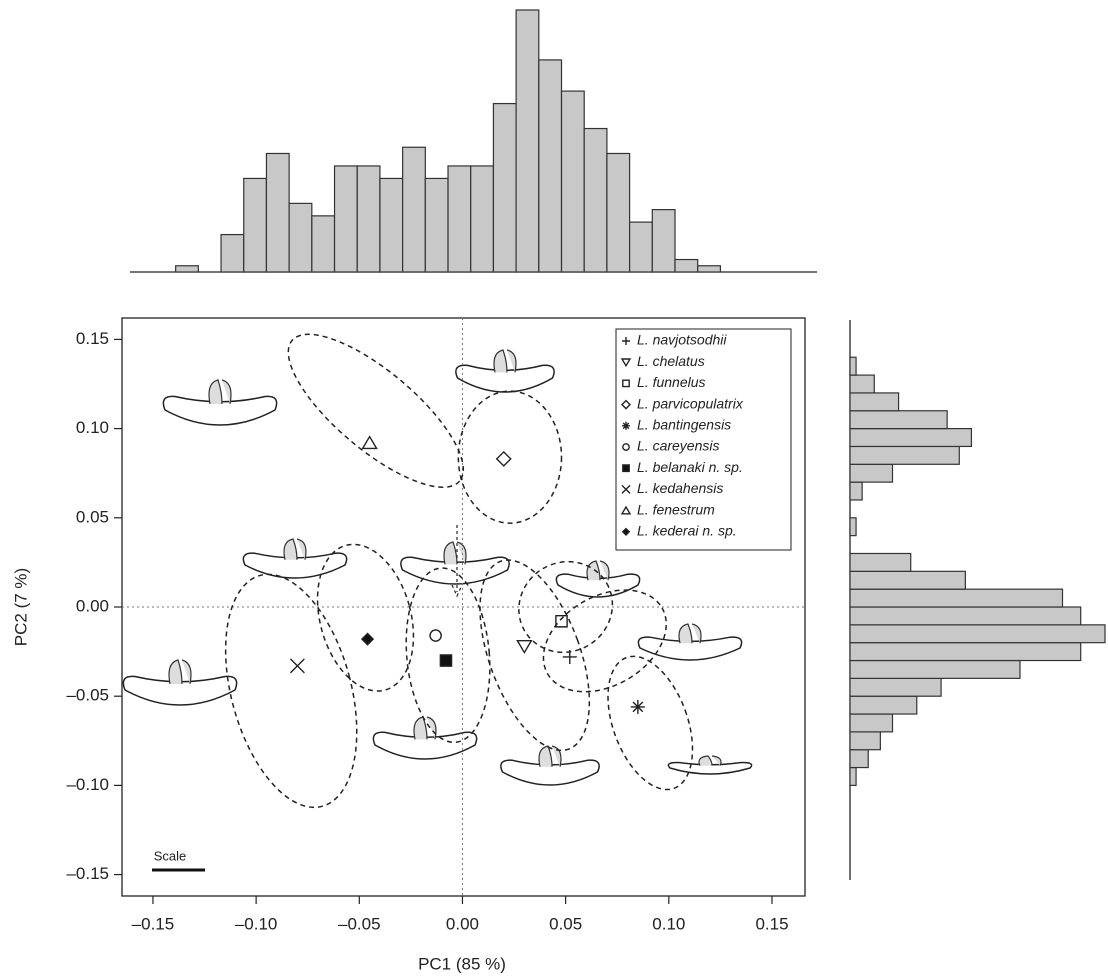 Image resolution: width=1108 pixels, height=979 pixels. What do you see at coordinates (690, 403) in the screenshot?
I see `legend-label: L. parvicopulatrix` at bounding box center [690, 403].